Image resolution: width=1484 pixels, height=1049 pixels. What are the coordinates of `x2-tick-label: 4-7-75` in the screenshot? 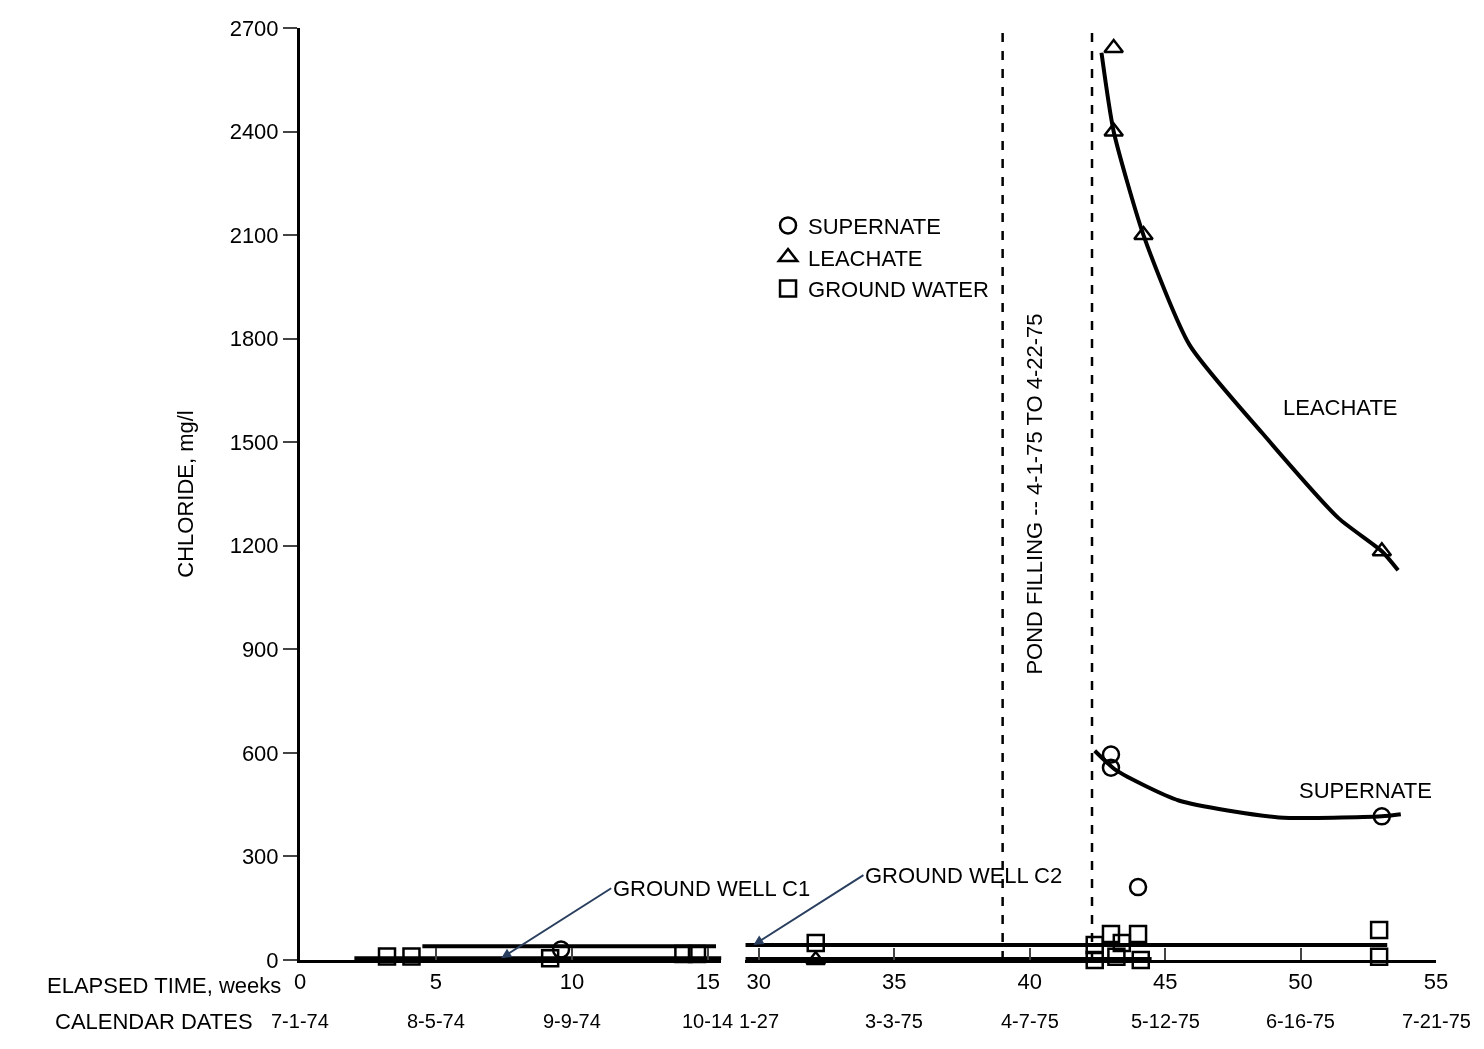 It's located at (1030, 1021).